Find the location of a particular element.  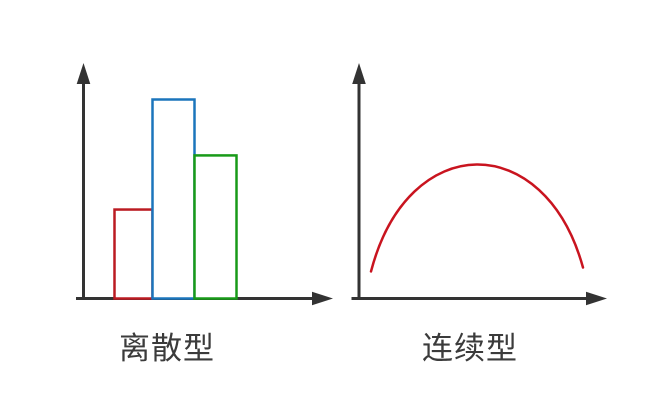

discrete-chart-label: 离散型 is located at coordinates (167, 348).